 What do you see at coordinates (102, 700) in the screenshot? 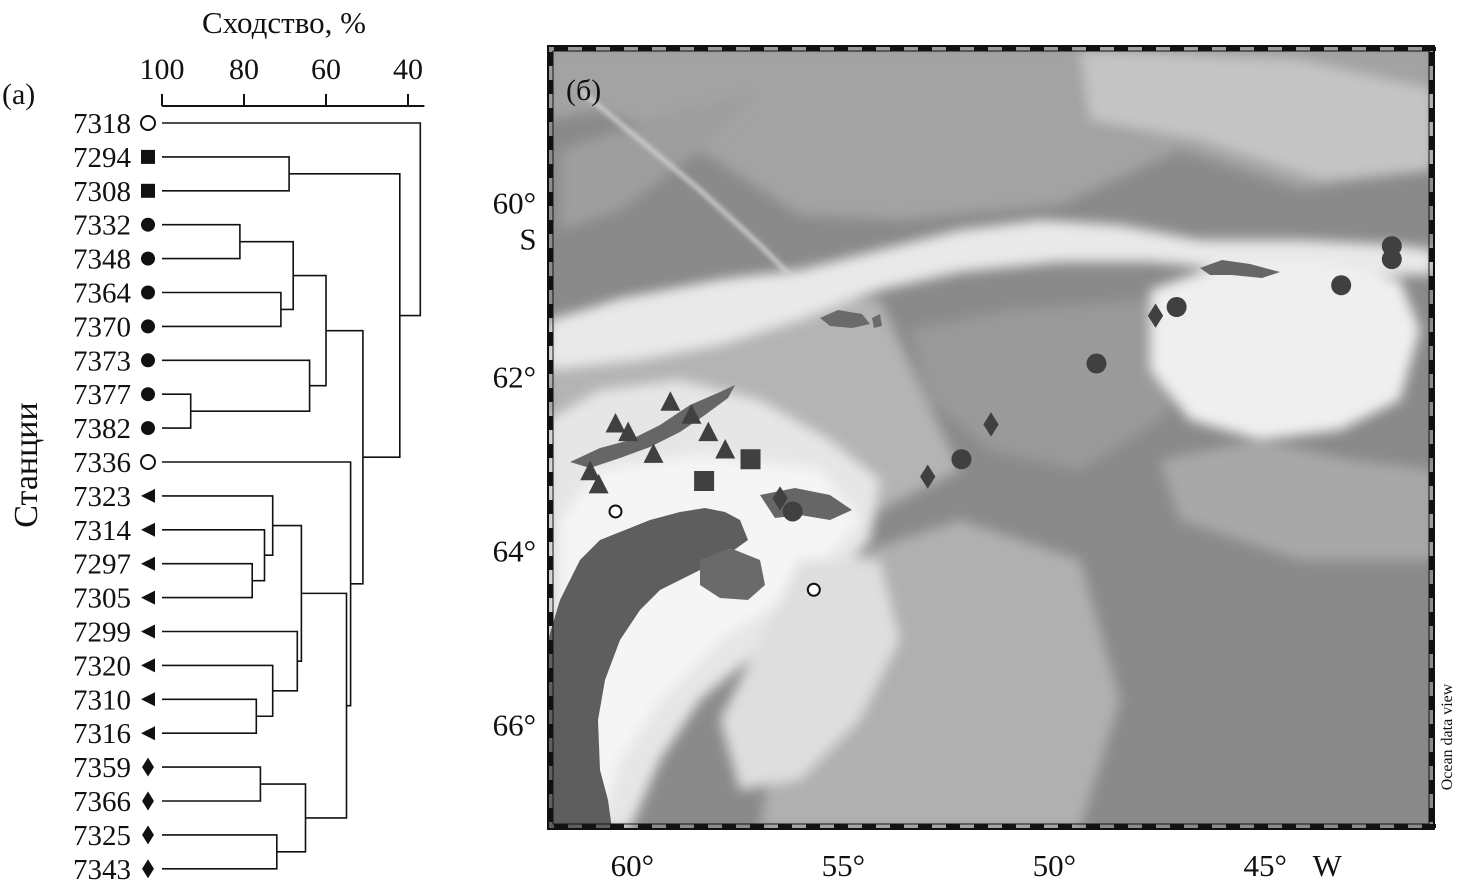
I see `station-label: 7310` at bounding box center [102, 700].